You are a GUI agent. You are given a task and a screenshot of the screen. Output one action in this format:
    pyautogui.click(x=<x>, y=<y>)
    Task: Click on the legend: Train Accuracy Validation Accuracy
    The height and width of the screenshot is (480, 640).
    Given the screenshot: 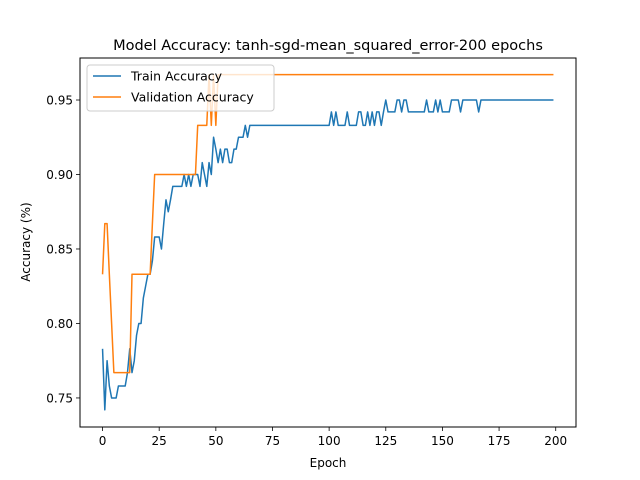 What is the action you would take?
    pyautogui.click(x=180, y=88)
    